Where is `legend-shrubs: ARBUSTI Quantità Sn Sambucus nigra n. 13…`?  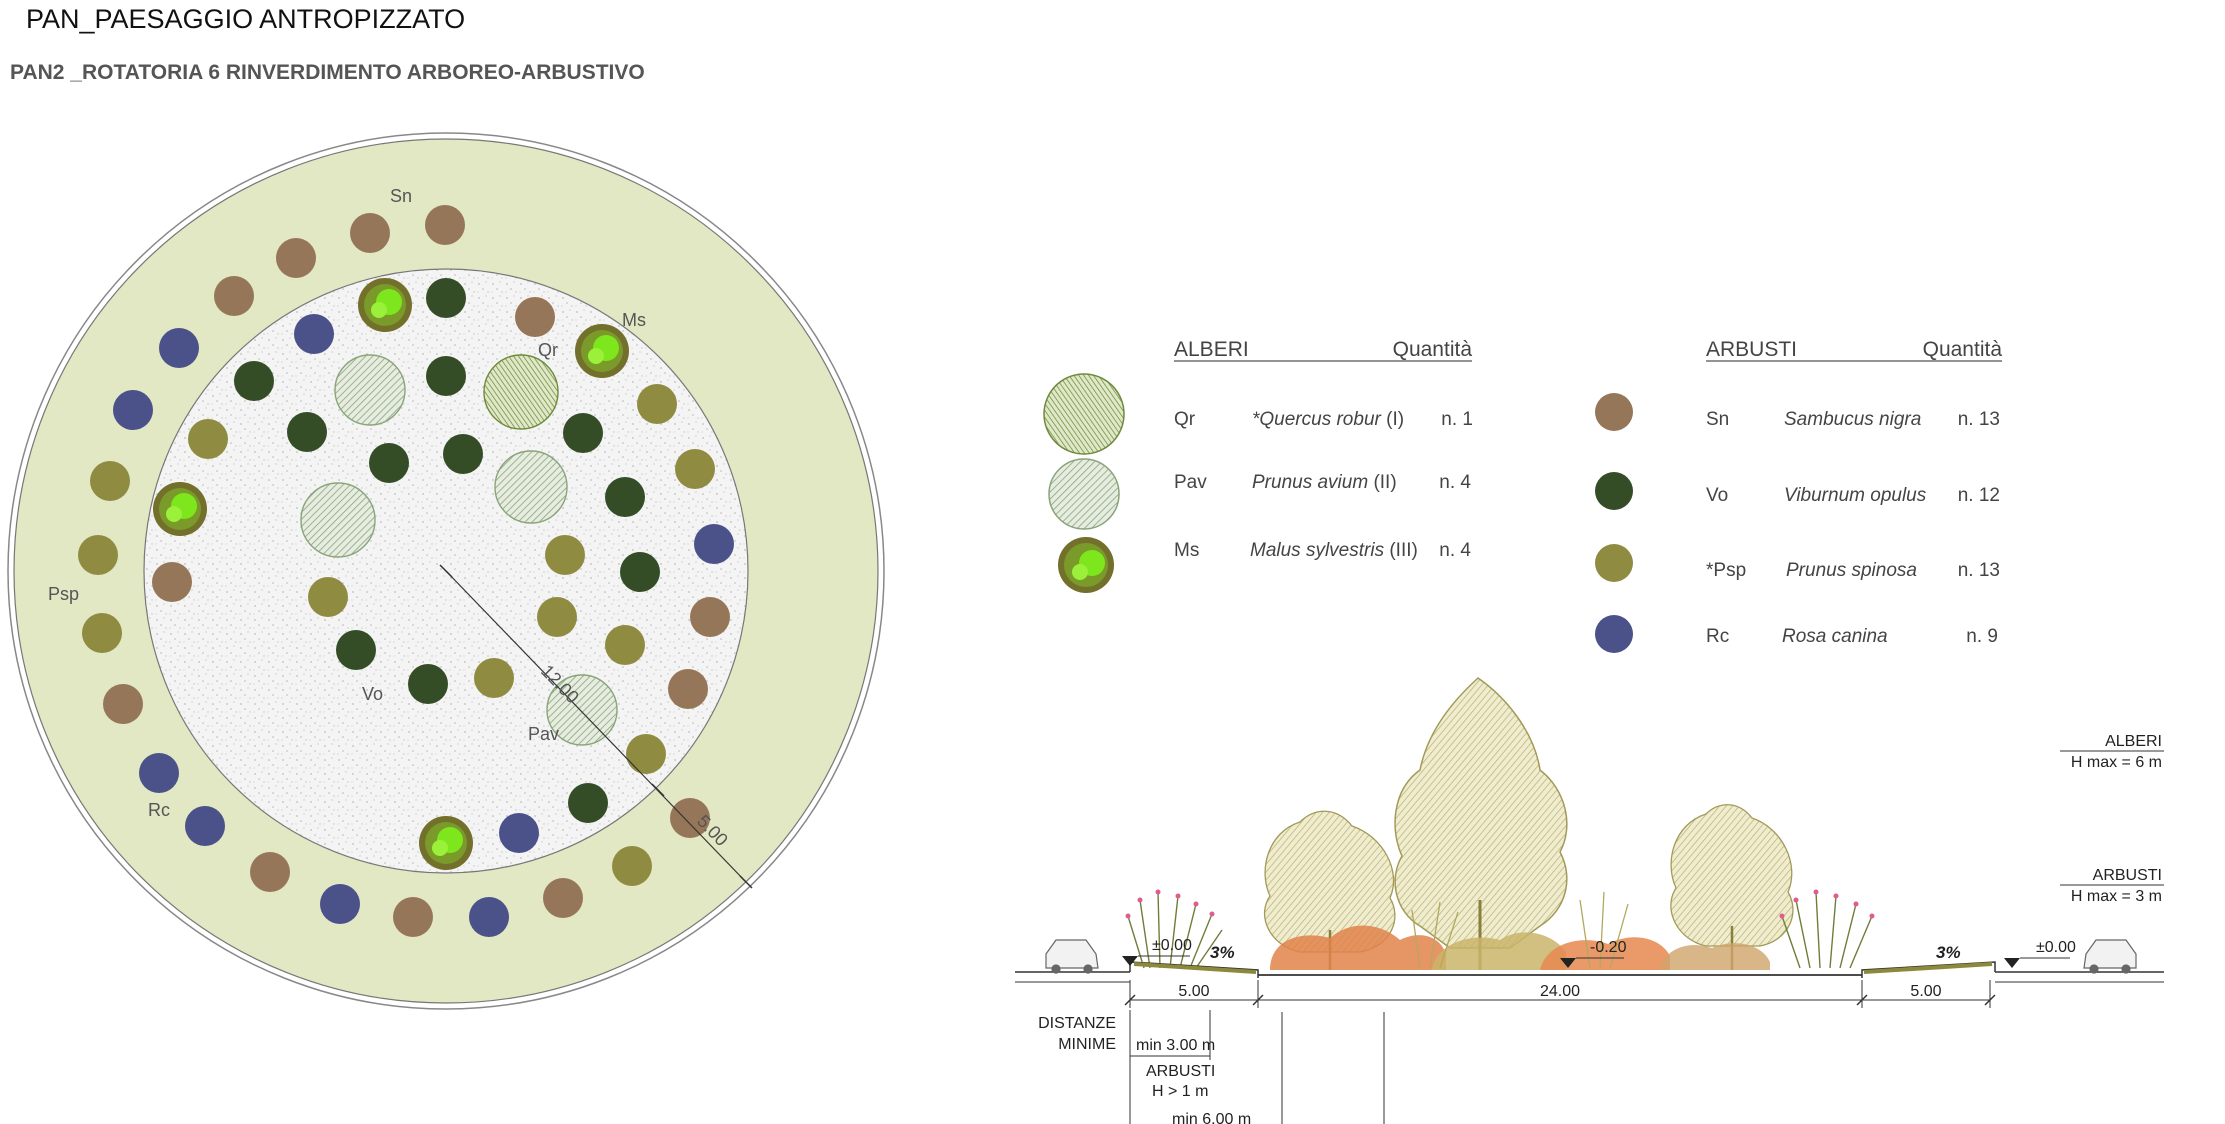
legend-shrubs: ARBUSTI Quantità Sn Sambucus nigra n. 13… is located at coordinates (1798, 495).